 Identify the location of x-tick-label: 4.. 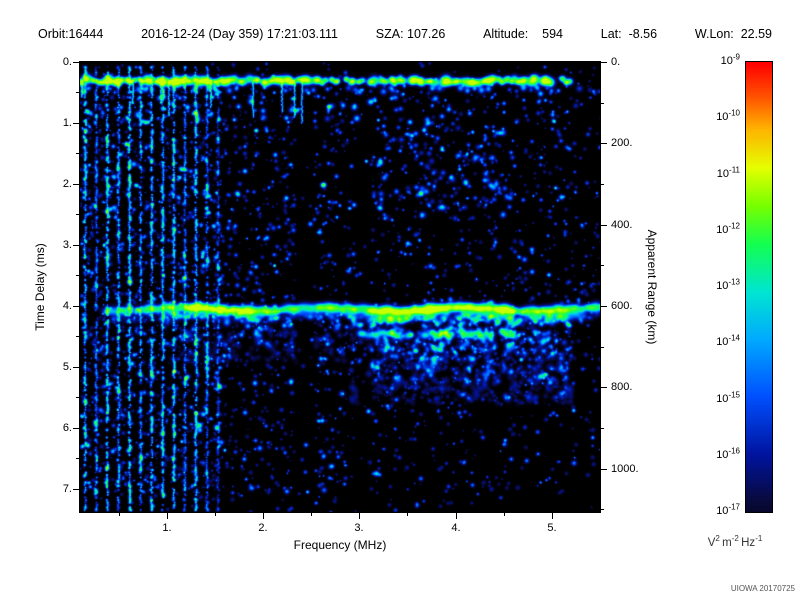
(456, 528).